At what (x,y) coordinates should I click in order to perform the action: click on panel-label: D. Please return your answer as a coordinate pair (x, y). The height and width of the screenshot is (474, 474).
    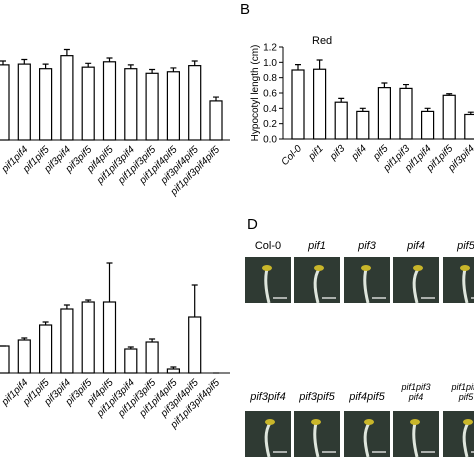
    Looking at the image, I should click on (252, 224).